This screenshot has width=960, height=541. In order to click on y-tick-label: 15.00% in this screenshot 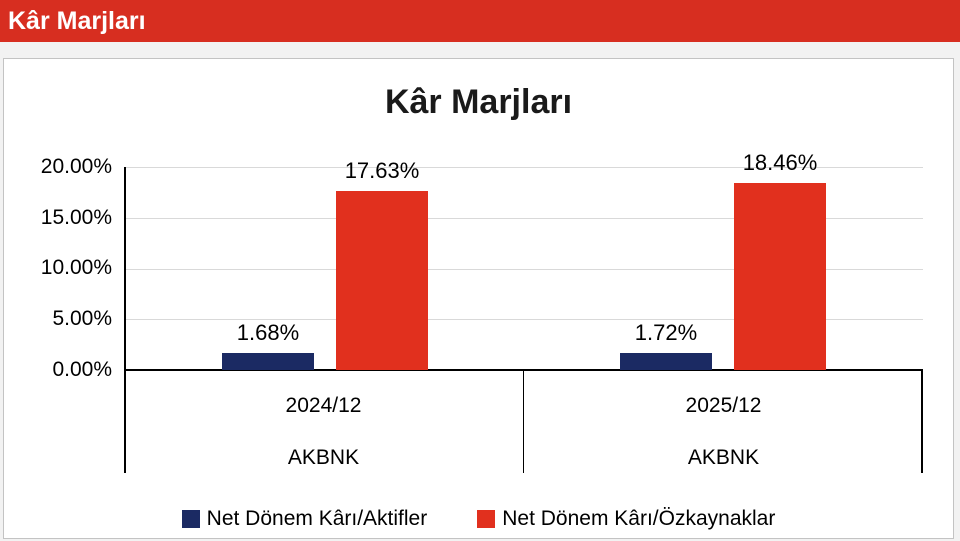, I will do `click(76, 217)`.